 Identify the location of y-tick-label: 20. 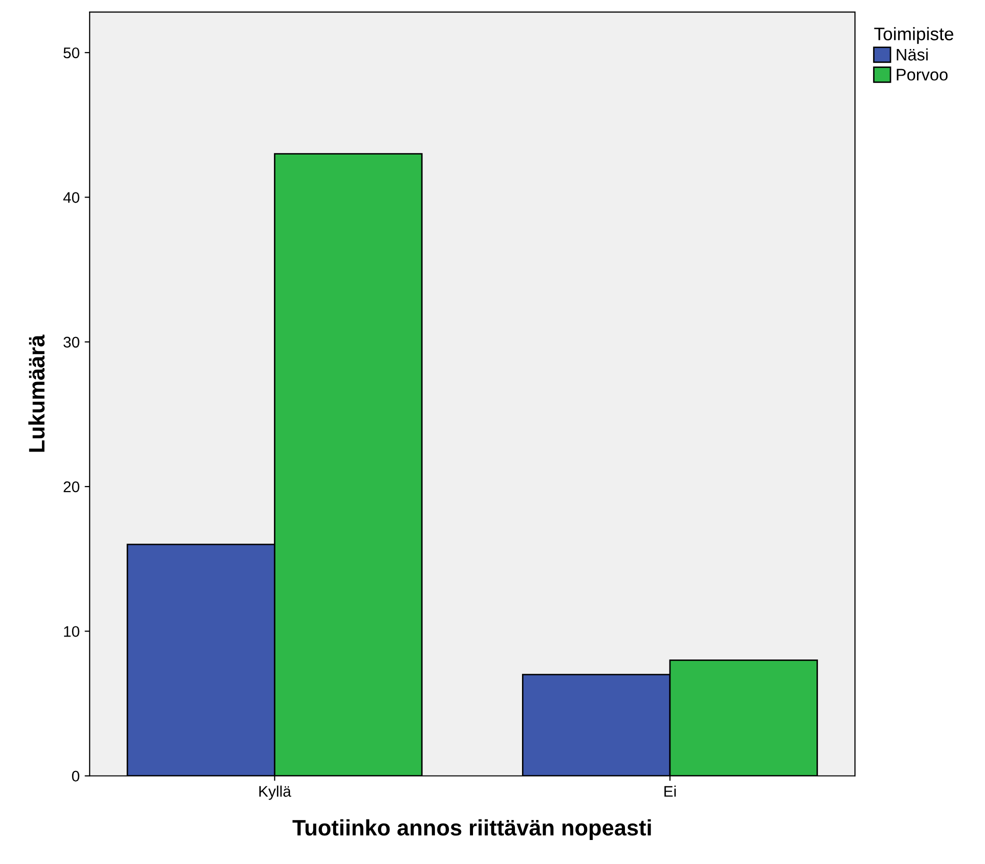
(72, 486).